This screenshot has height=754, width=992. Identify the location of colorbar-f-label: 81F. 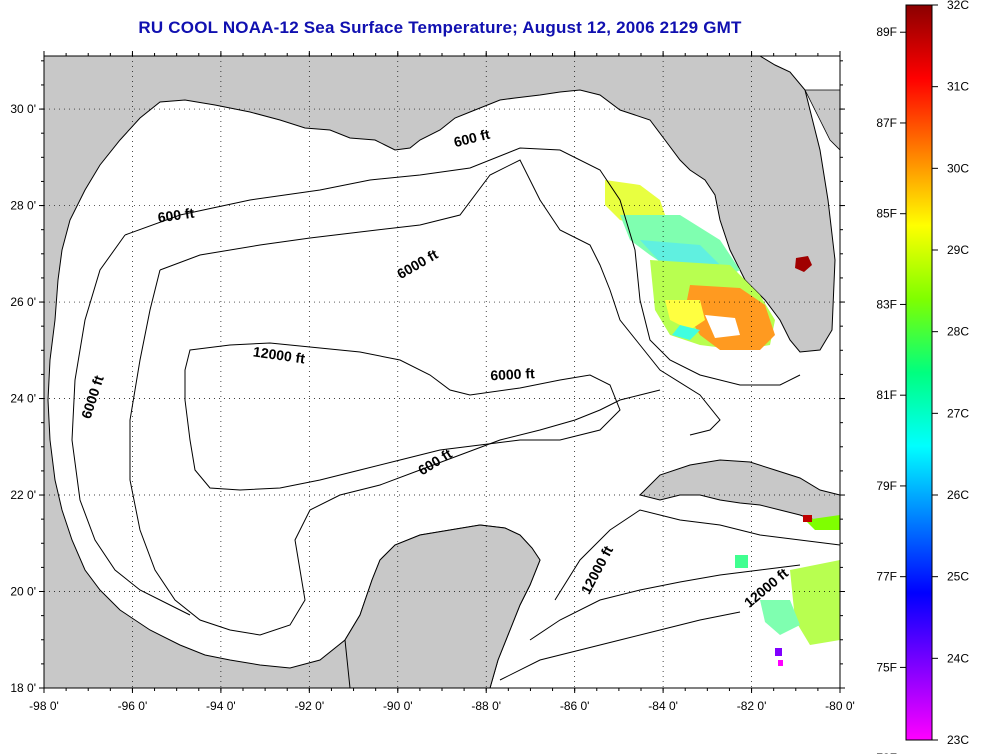
(886, 395).